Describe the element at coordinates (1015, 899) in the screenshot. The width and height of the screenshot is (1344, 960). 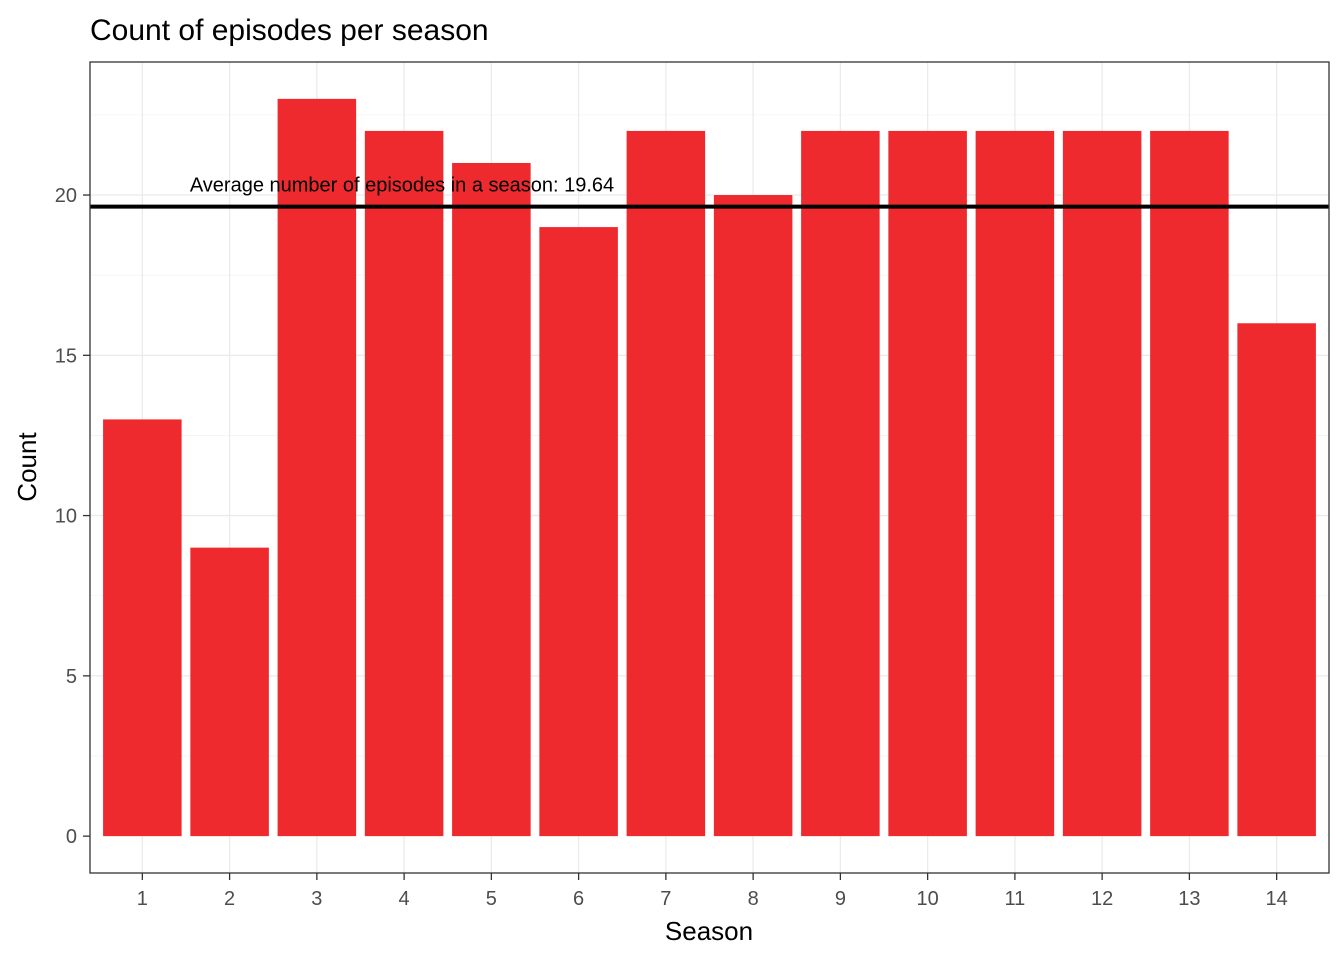
I see `x-tick-label: 11` at that location.